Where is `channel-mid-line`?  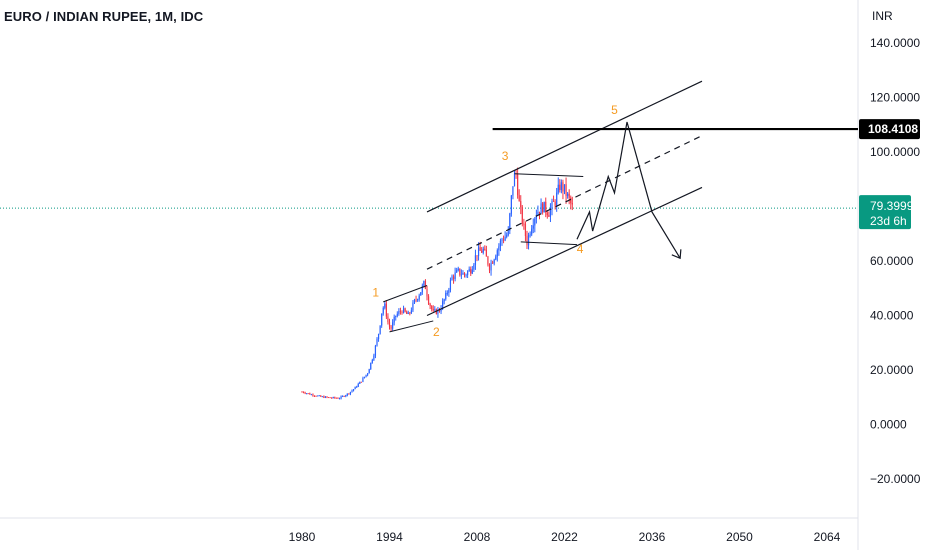 channel-mid-line is located at coordinates (564, 202).